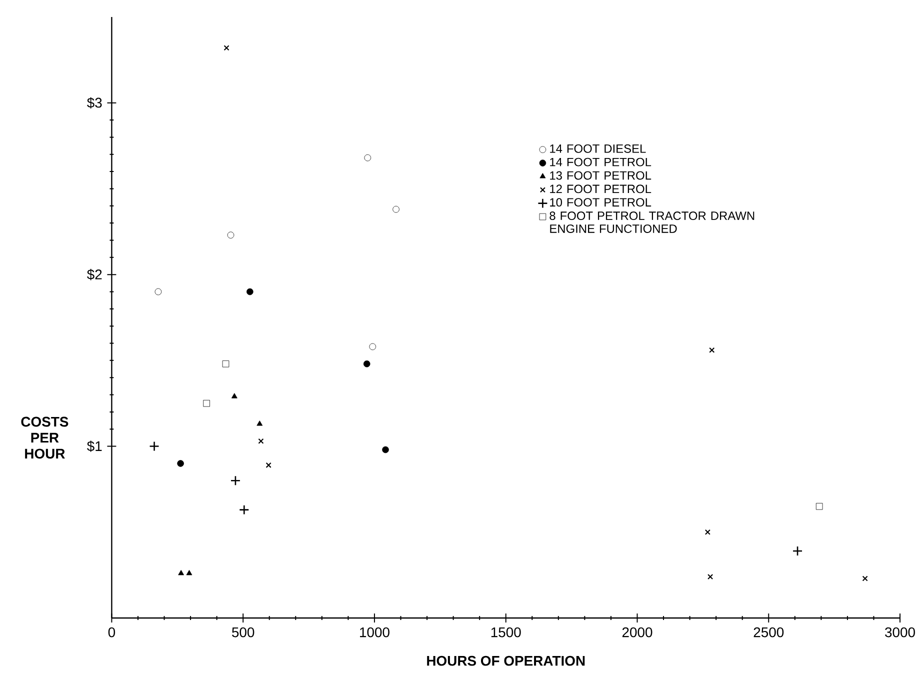 The width and height of the screenshot is (917, 681). I want to click on legend-label: 10 FOOT PETROL, so click(601, 202).